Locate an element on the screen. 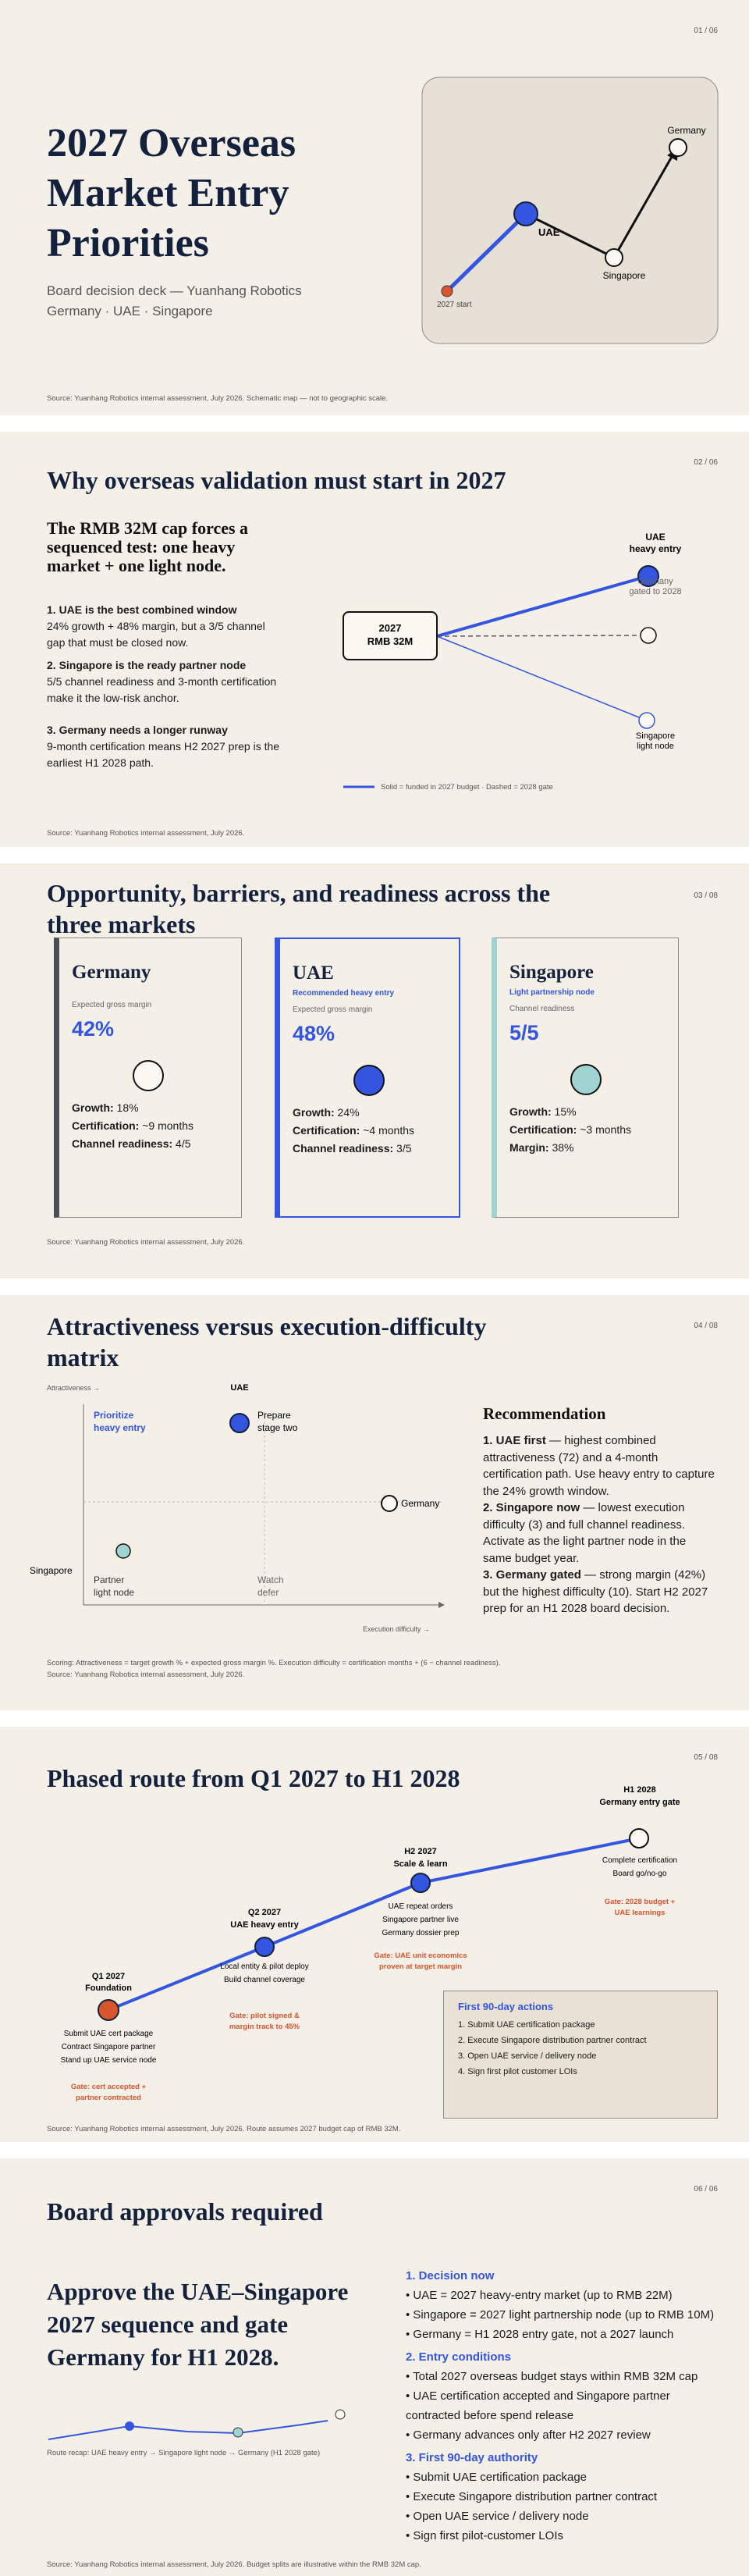  gate: UAE learnings is located at coordinates (640, 1913).